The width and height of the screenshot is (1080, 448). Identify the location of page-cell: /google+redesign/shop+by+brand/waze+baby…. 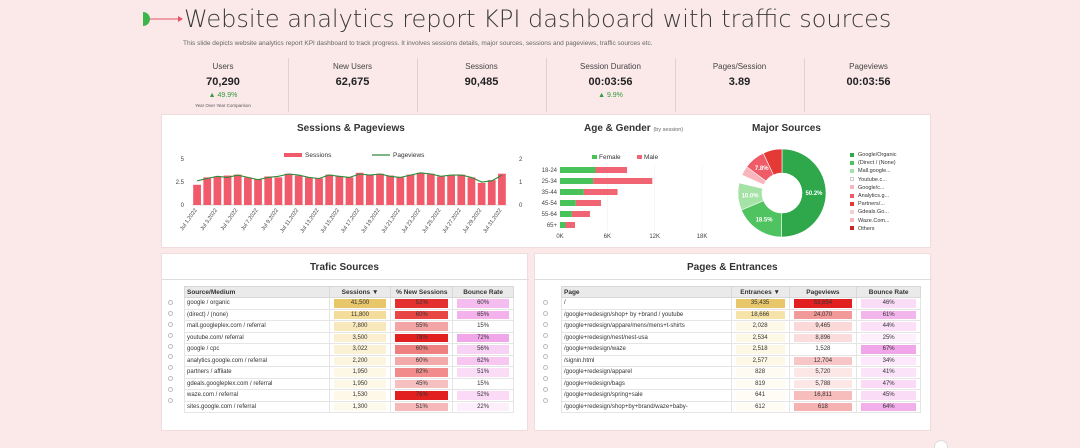
(646, 406).